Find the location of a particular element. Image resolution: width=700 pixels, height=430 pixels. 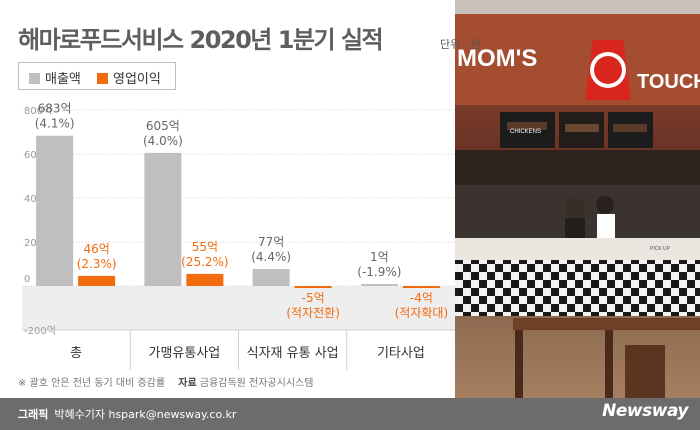

legend-item-operating-profit: 영업이익 is located at coordinates (129, 77).